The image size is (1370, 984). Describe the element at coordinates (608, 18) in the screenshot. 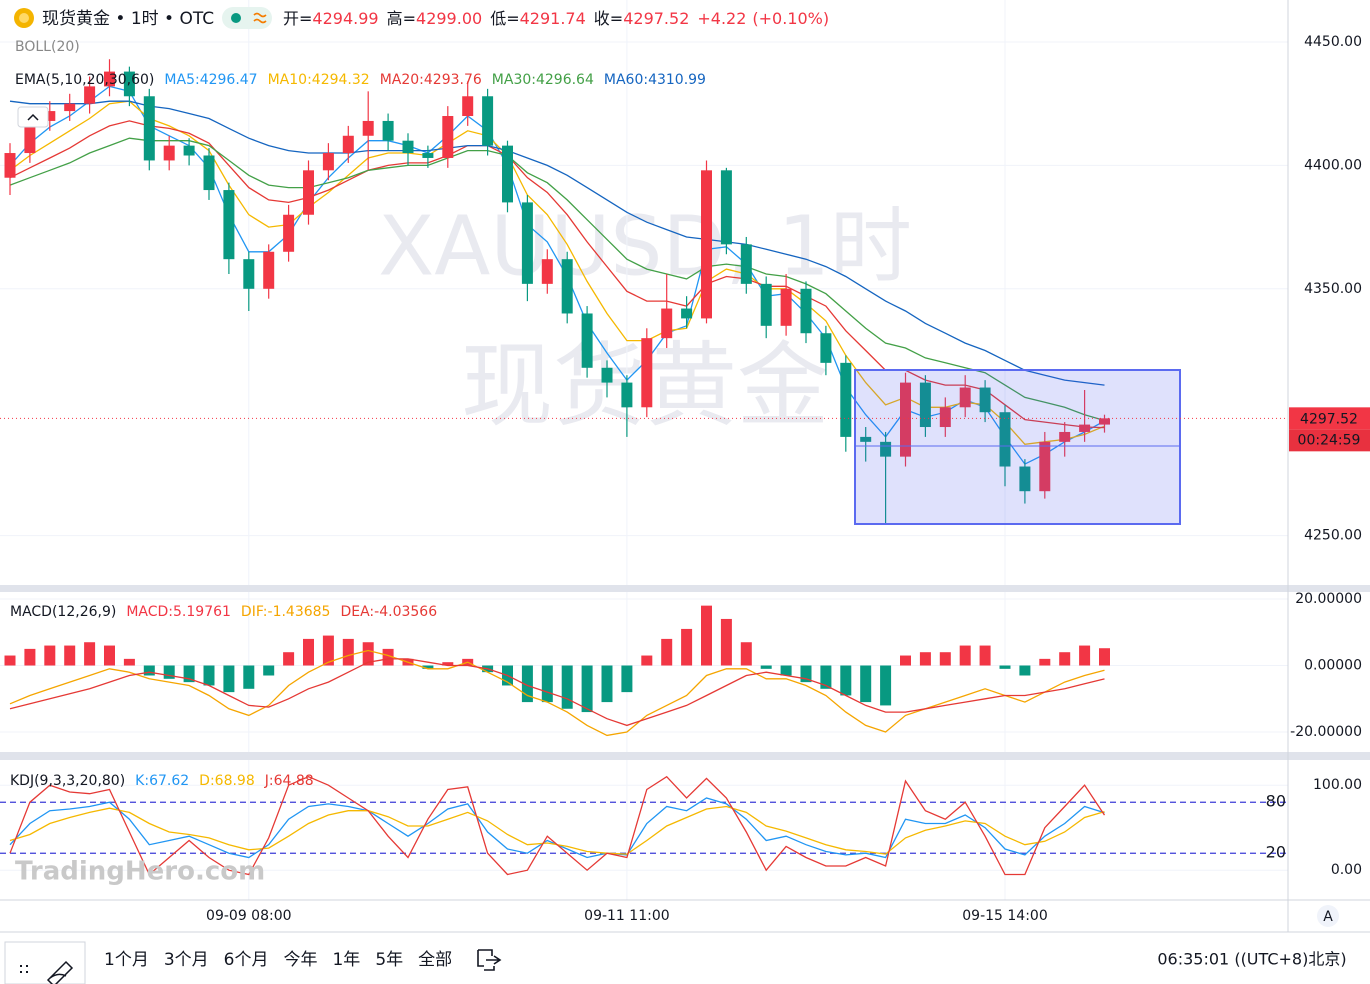

I see `ohlc-label: 收=` at that location.